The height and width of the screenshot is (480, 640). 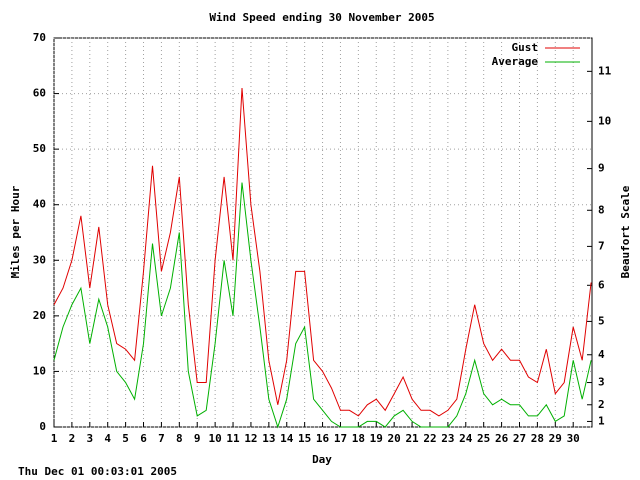 I want to click on x-tick-label: 30, so click(x=573, y=438).